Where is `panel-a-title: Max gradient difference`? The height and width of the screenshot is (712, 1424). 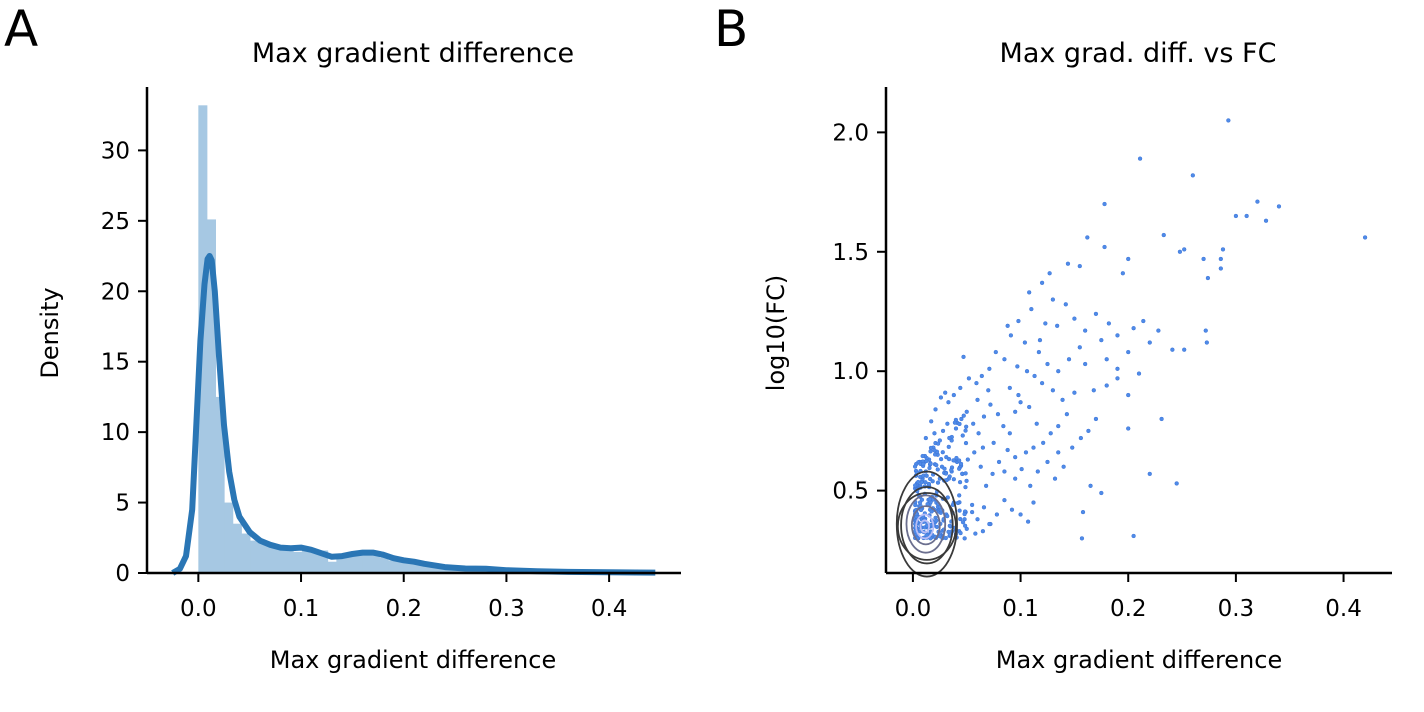
panel-a-title: Max gradient difference is located at coordinates (413, 53).